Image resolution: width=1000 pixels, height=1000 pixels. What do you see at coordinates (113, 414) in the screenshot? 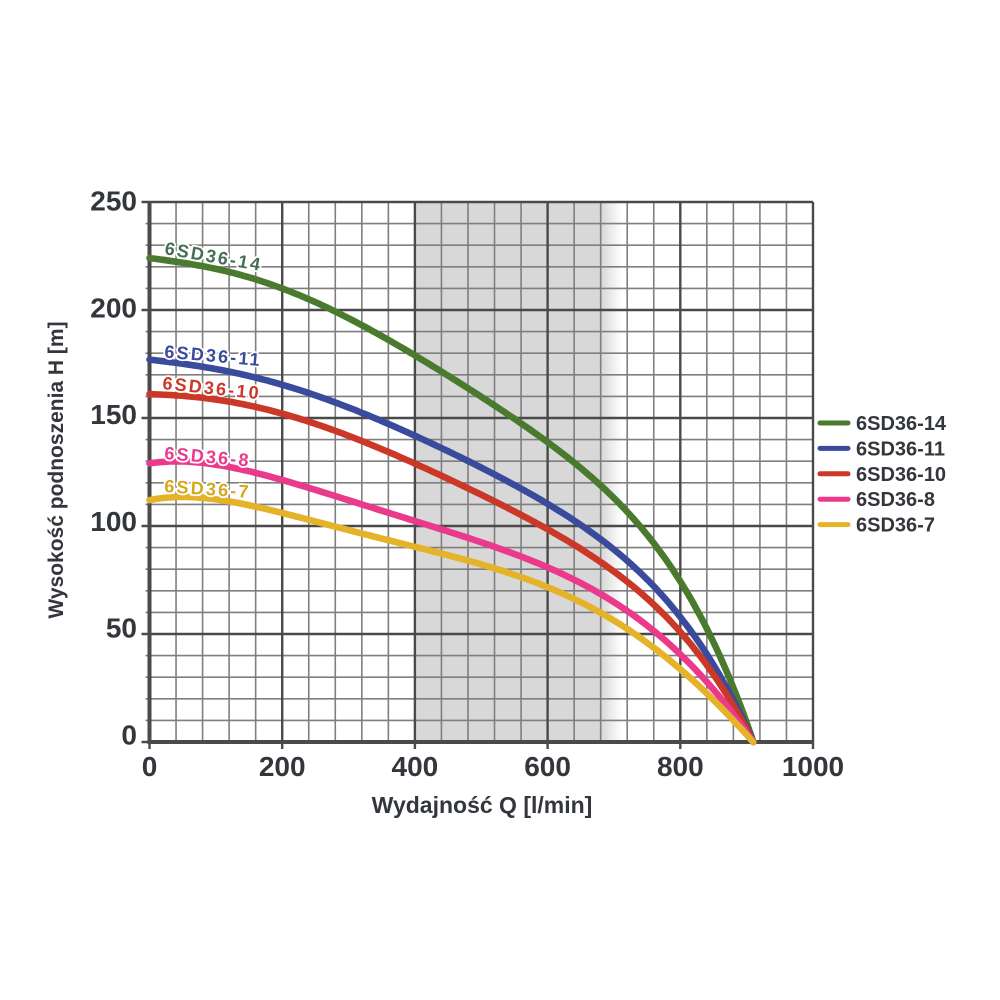
I see `svg-text: 150` at bounding box center [113, 414].